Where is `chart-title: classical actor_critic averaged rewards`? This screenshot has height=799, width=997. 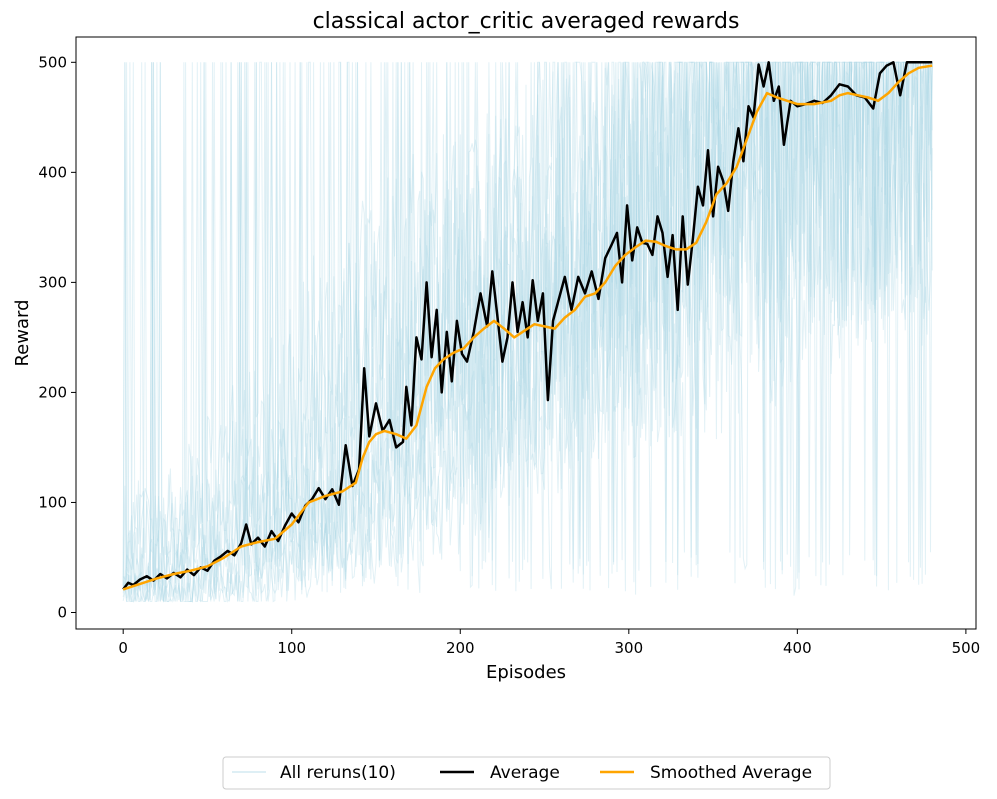 chart-title: classical actor_critic averaged rewards is located at coordinates (526, 21).